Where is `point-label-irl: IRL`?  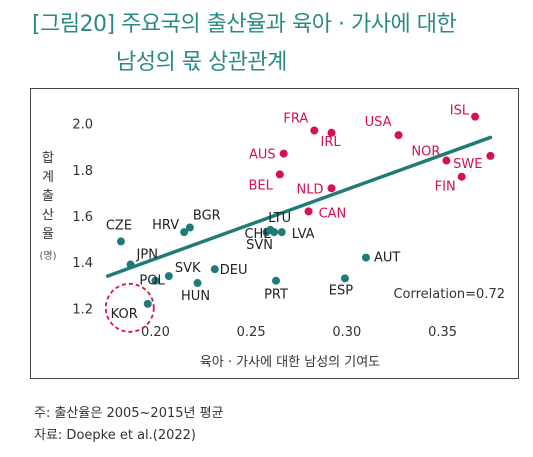
point-label-irl: IRL is located at coordinates (331, 142).